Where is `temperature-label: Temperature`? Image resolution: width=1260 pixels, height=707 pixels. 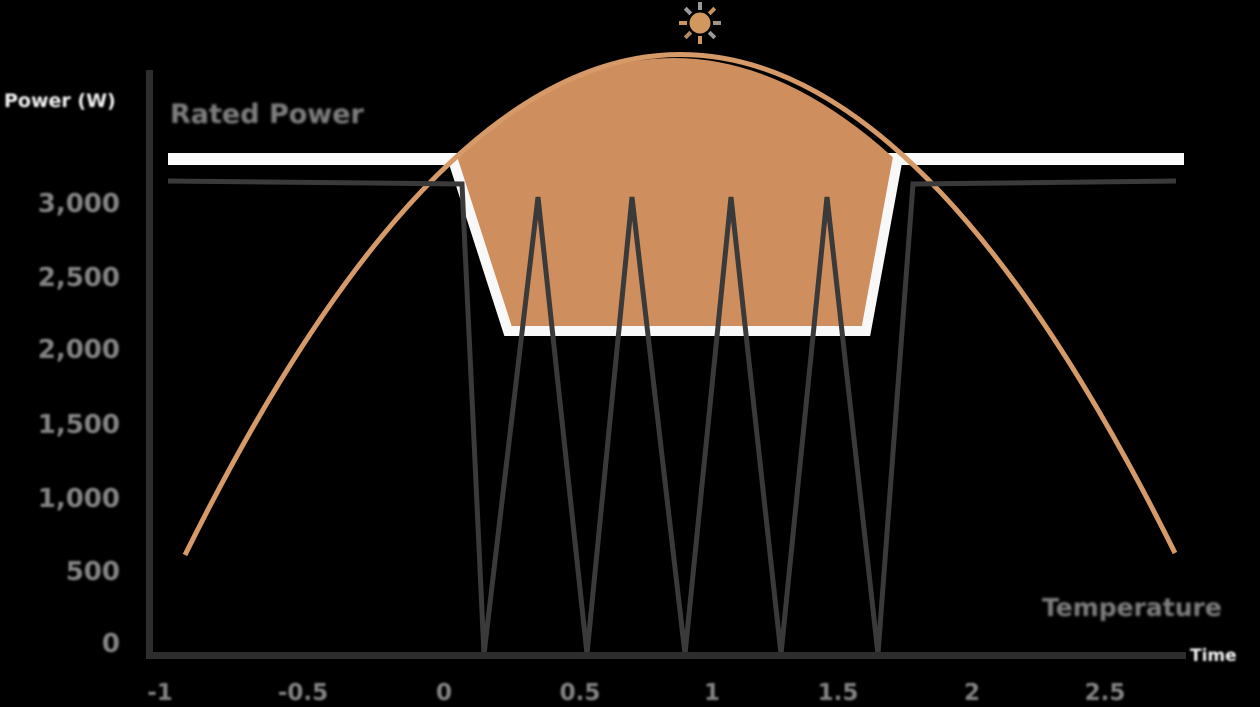 temperature-label: Temperature is located at coordinates (1132, 607).